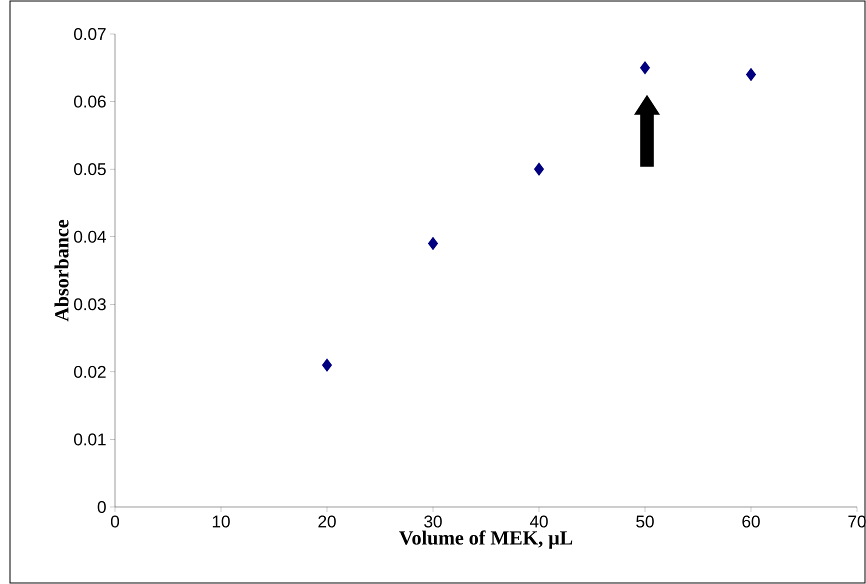  Describe the element at coordinates (485, 539) in the screenshot. I see `x-axis-title: Volume of MEK, µL` at that location.